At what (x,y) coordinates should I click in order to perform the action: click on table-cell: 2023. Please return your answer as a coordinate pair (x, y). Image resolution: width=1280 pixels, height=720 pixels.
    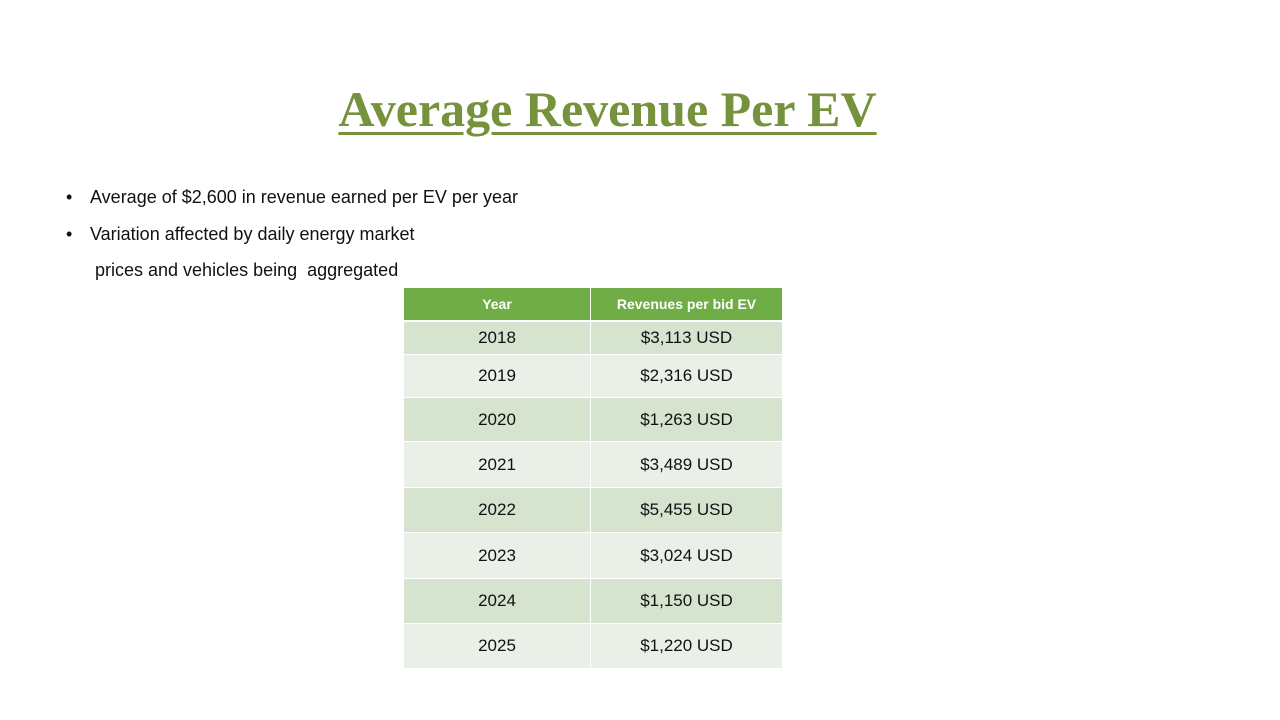
    Looking at the image, I should click on (497, 555).